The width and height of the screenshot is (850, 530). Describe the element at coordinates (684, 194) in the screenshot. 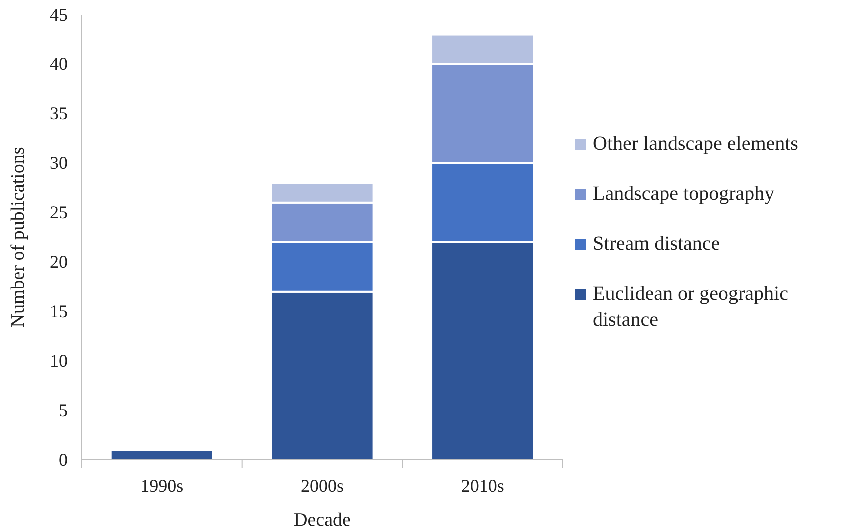

I see `legend-label: Landscape topography` at that location.